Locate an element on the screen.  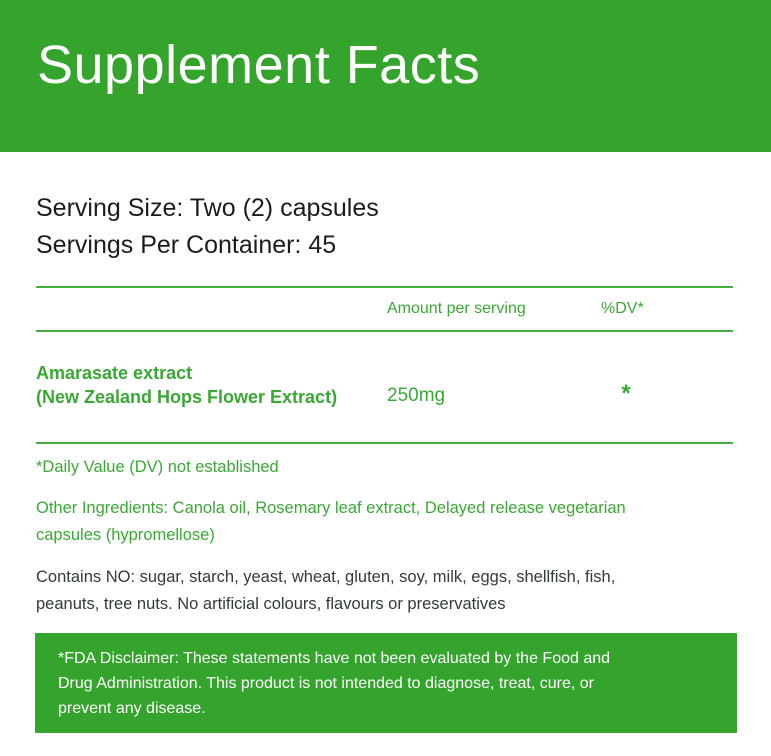
divider-middle is located at coordinates (384, 331).